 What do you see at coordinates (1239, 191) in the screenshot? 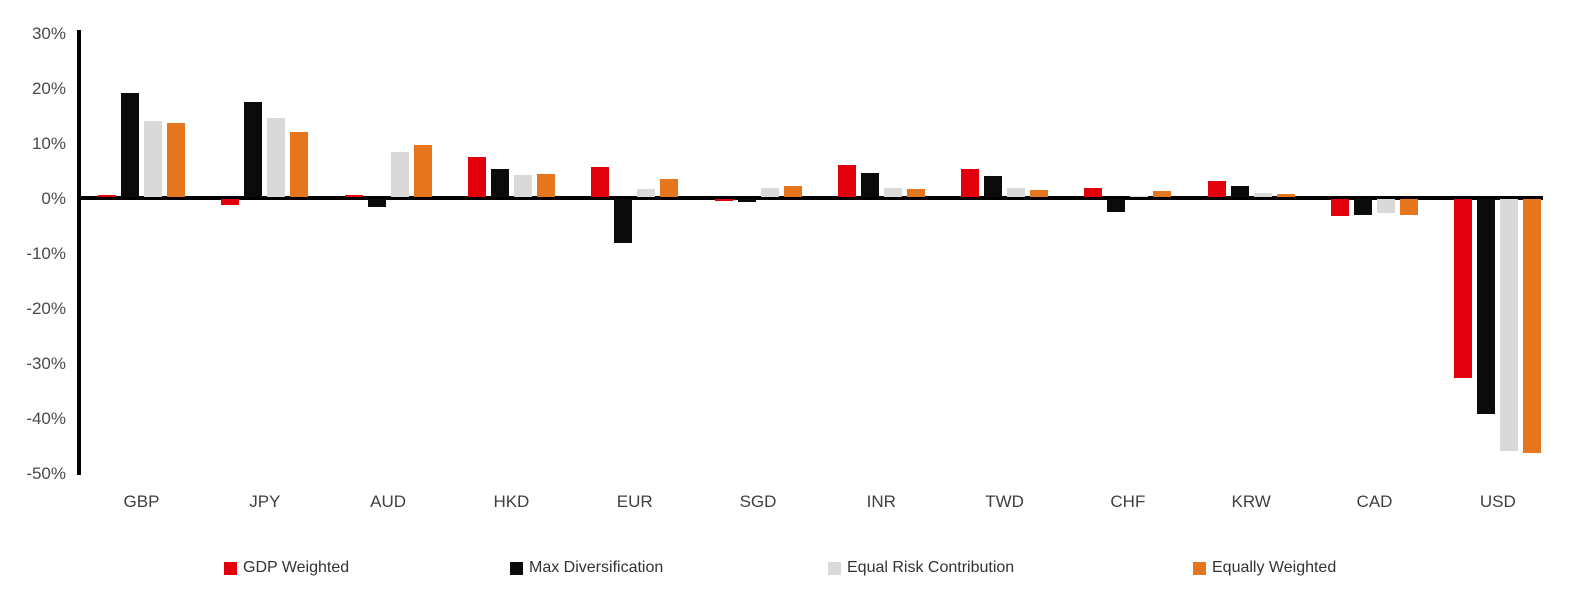
I see `bar-KRW-max-diversification` at bounding box center [1239, 191].